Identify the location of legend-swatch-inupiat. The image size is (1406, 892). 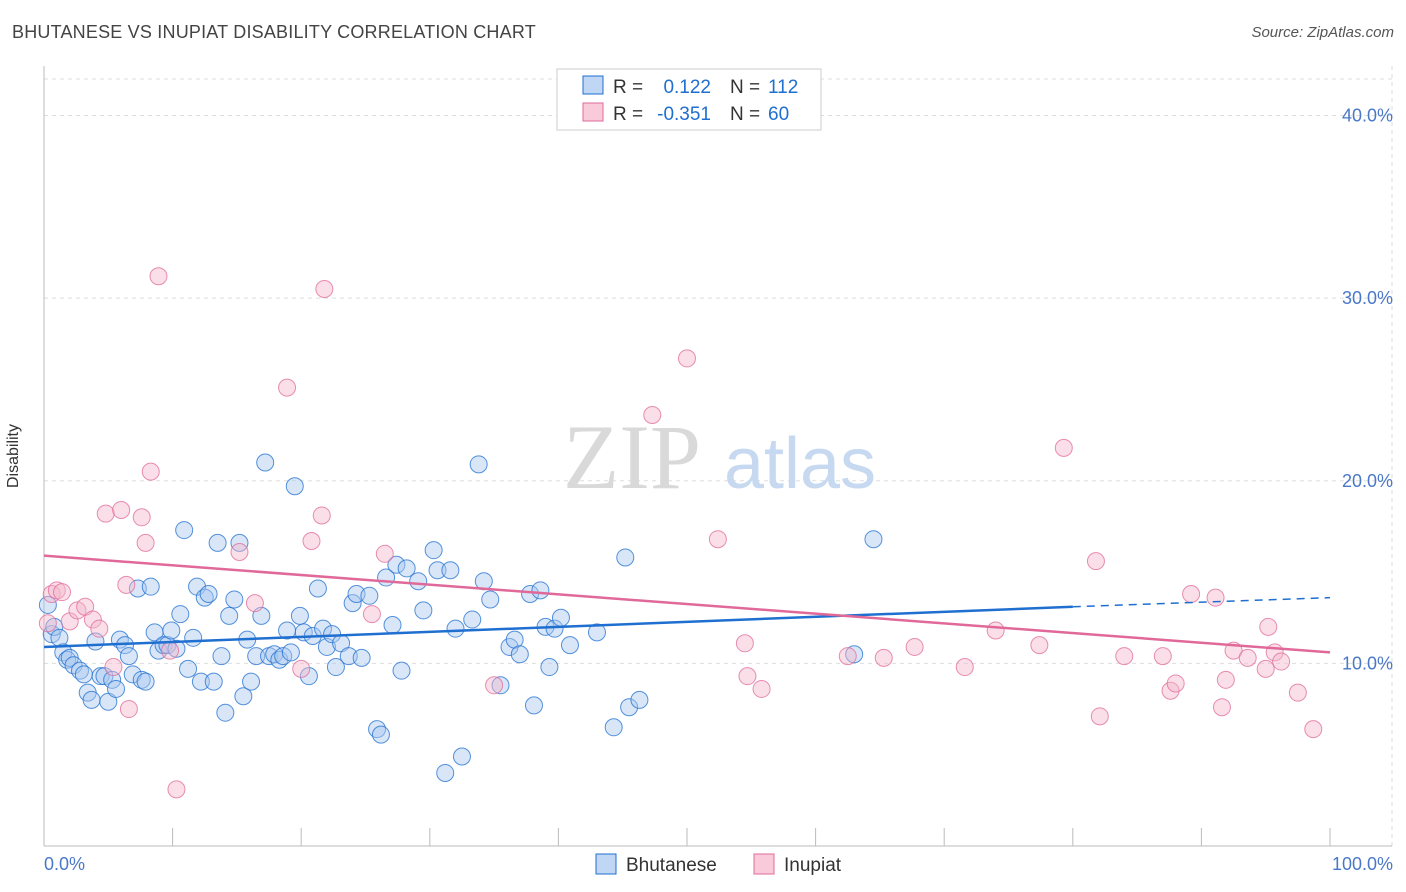
(764, 864).